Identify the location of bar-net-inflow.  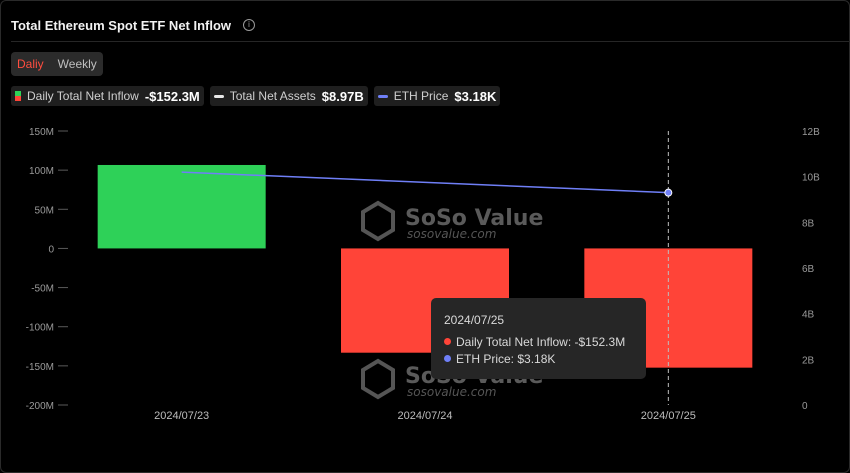
(181, 206).